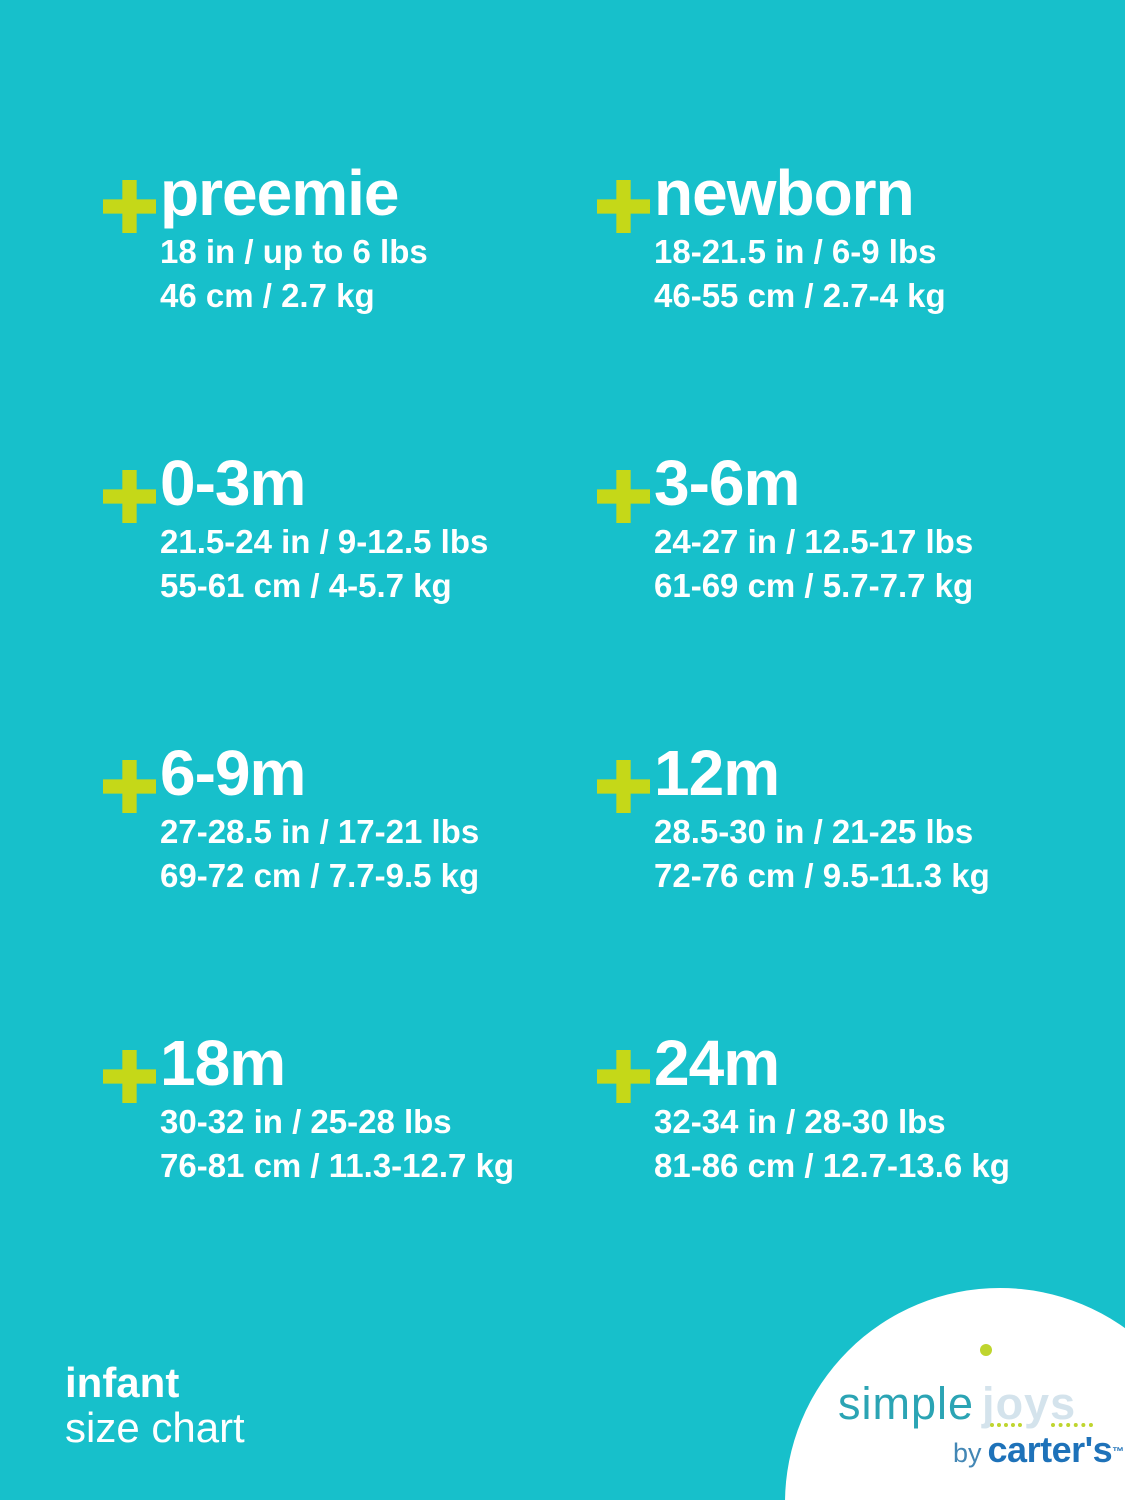 This screenshot has height=1500, width=1125. I want to click on size-metric: 61-69 cm / 5.7-7.7 kg, so click(814, 585).